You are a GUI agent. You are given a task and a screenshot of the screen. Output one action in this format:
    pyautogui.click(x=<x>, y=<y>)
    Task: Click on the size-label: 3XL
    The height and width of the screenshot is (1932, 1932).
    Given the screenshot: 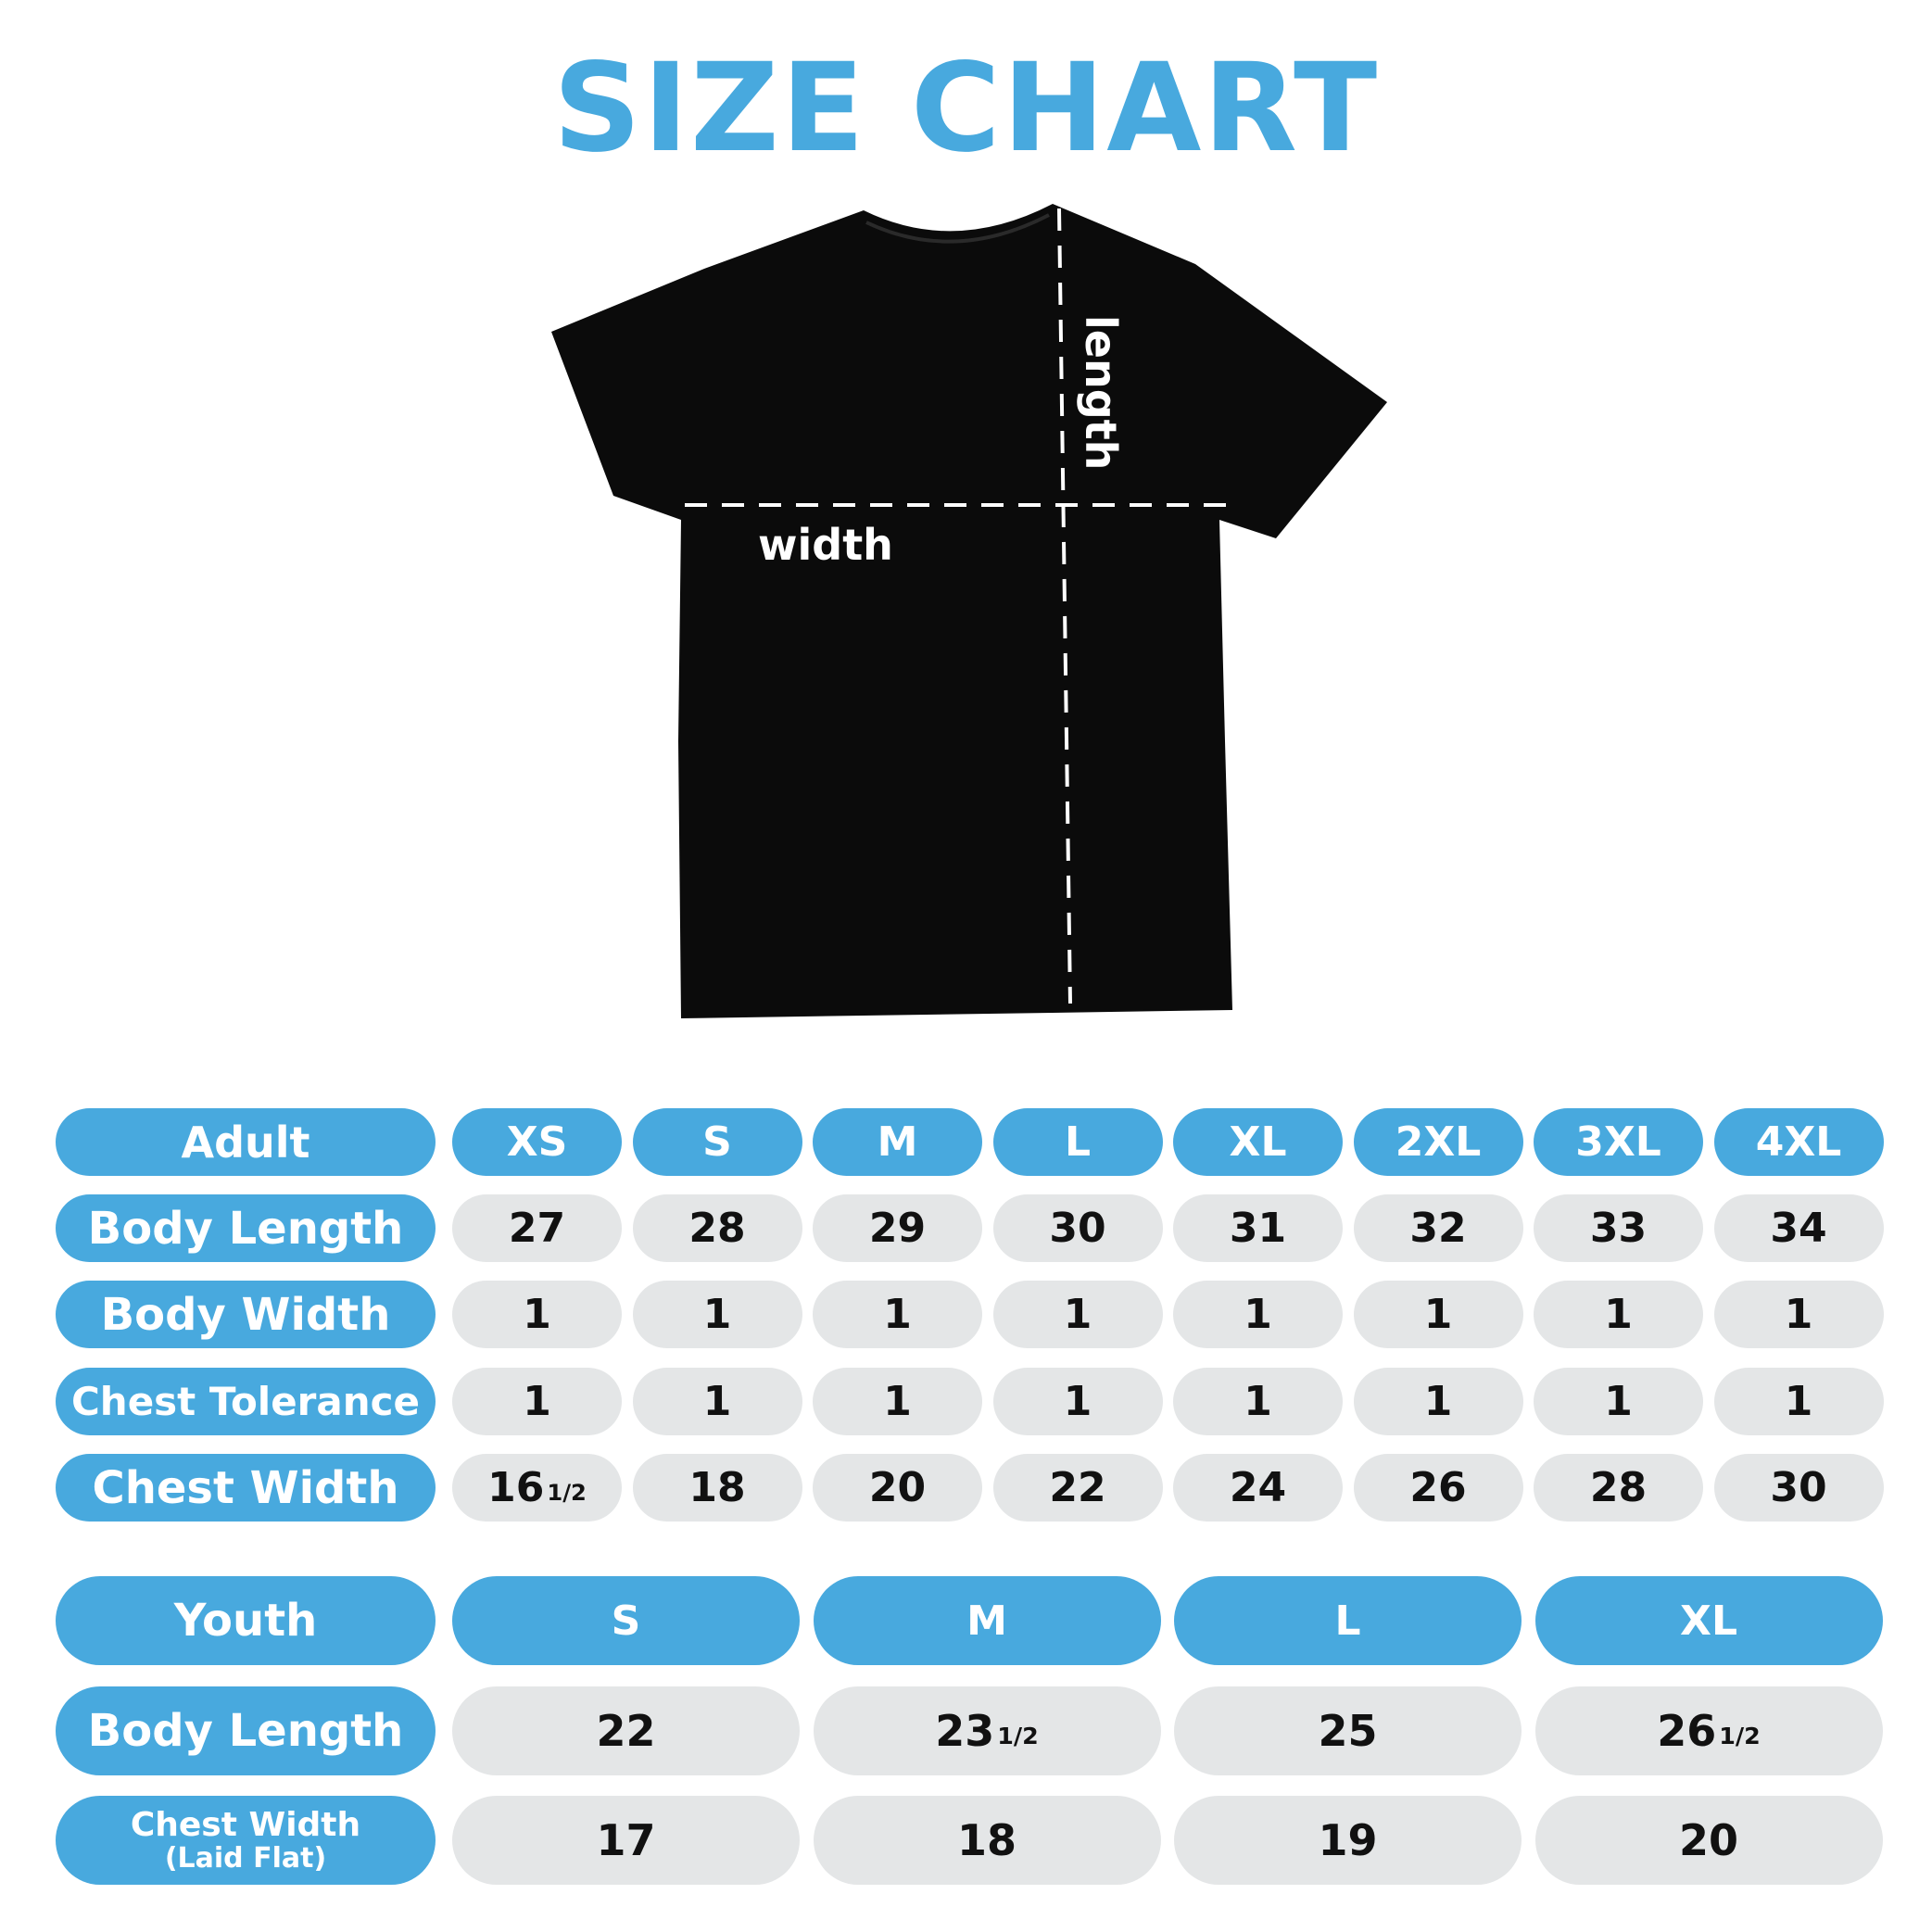 What is the action you would take?
    pyautogui.click(x=1618, y=1142)
    